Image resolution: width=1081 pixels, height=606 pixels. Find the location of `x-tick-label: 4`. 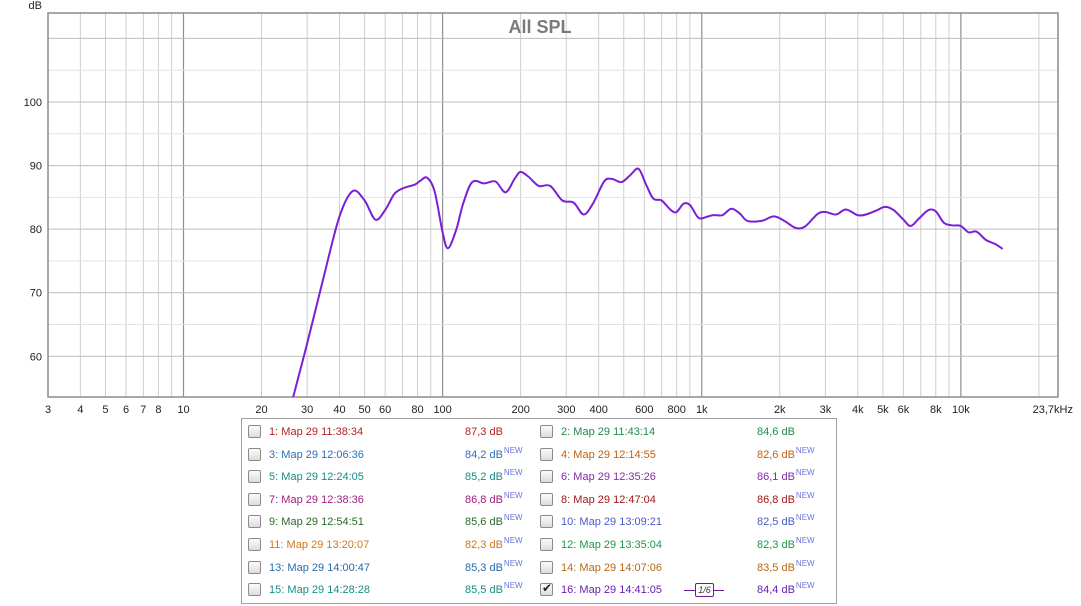

x-tick-label: 4 is located at coordinates (80, 410).